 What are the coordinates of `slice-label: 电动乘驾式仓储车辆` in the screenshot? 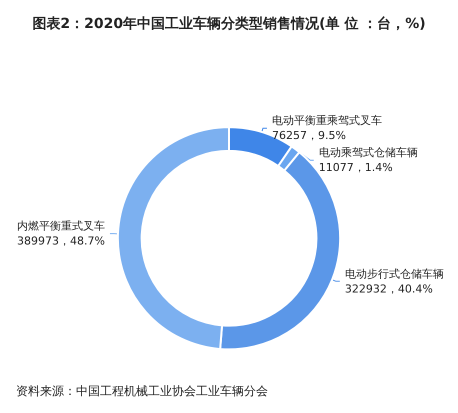 It's located at (368, 153).